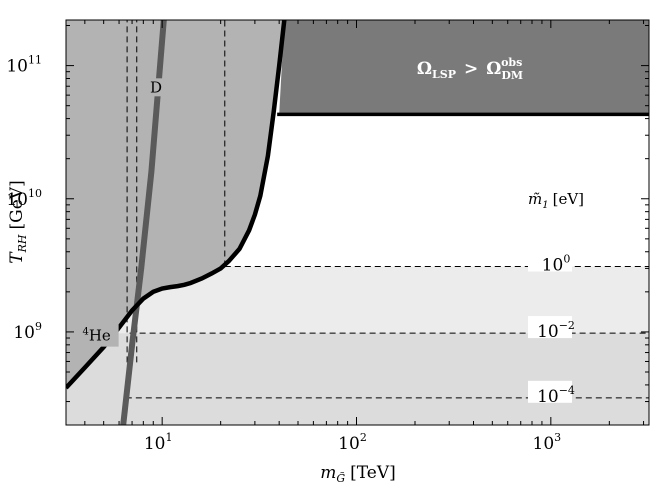 This screenshot has width=654, height=491. Describe the element at coordinates (158, 442) in the screenshot. I see `x-tick-label-0: 10¹` at that location.